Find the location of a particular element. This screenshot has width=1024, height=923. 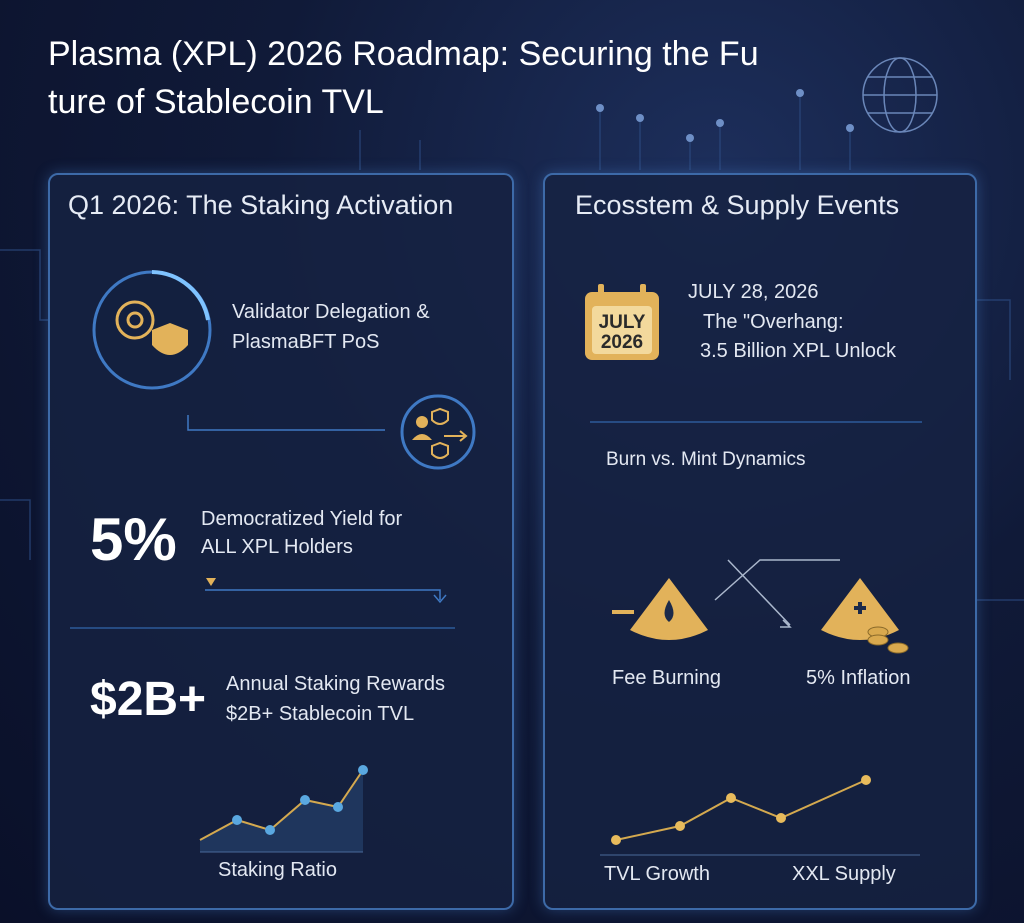

validator-line: Validator Delegation & is located at coordinates (331, 312).